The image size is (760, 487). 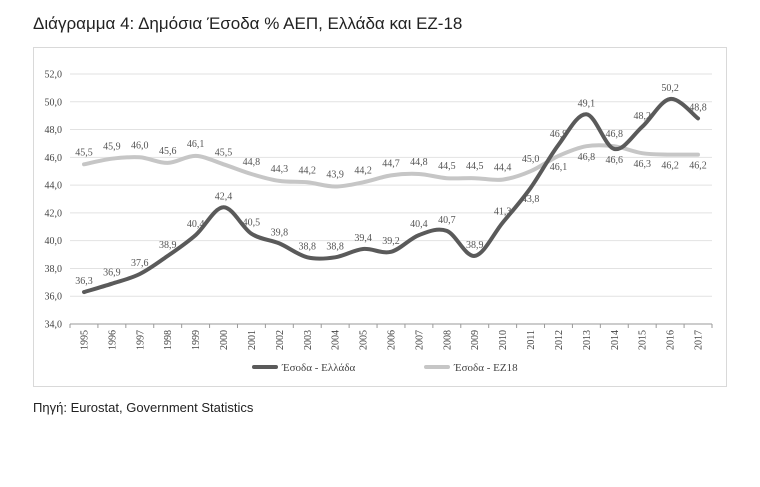 I want to click on x-tick-label: 2017, so click(x=699, y=340).